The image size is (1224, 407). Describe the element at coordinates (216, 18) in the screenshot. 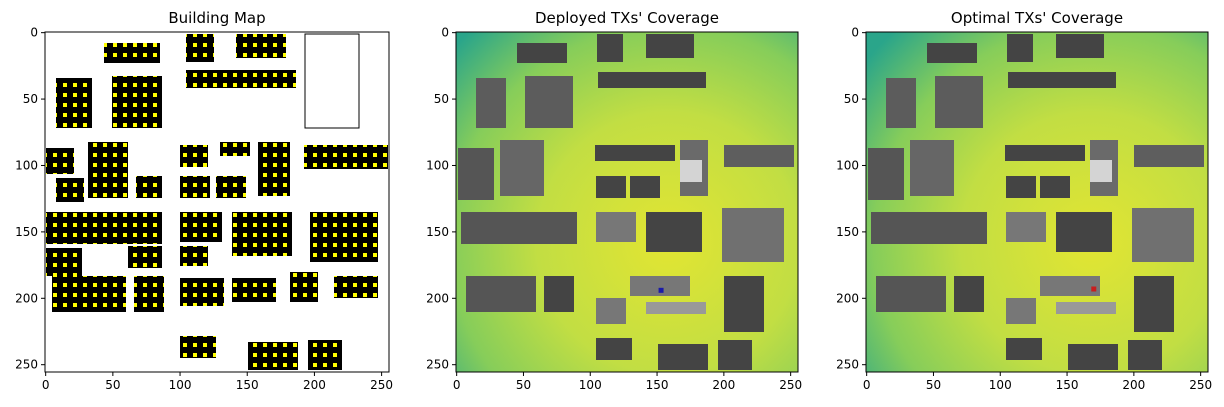

I see `panel-title: Building Map` at that location.